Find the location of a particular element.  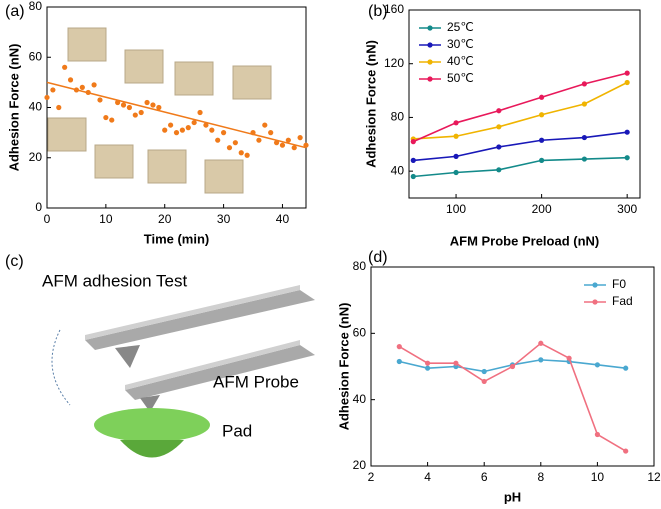

x-tick-label: 40 is located at coordinates (283, 219).